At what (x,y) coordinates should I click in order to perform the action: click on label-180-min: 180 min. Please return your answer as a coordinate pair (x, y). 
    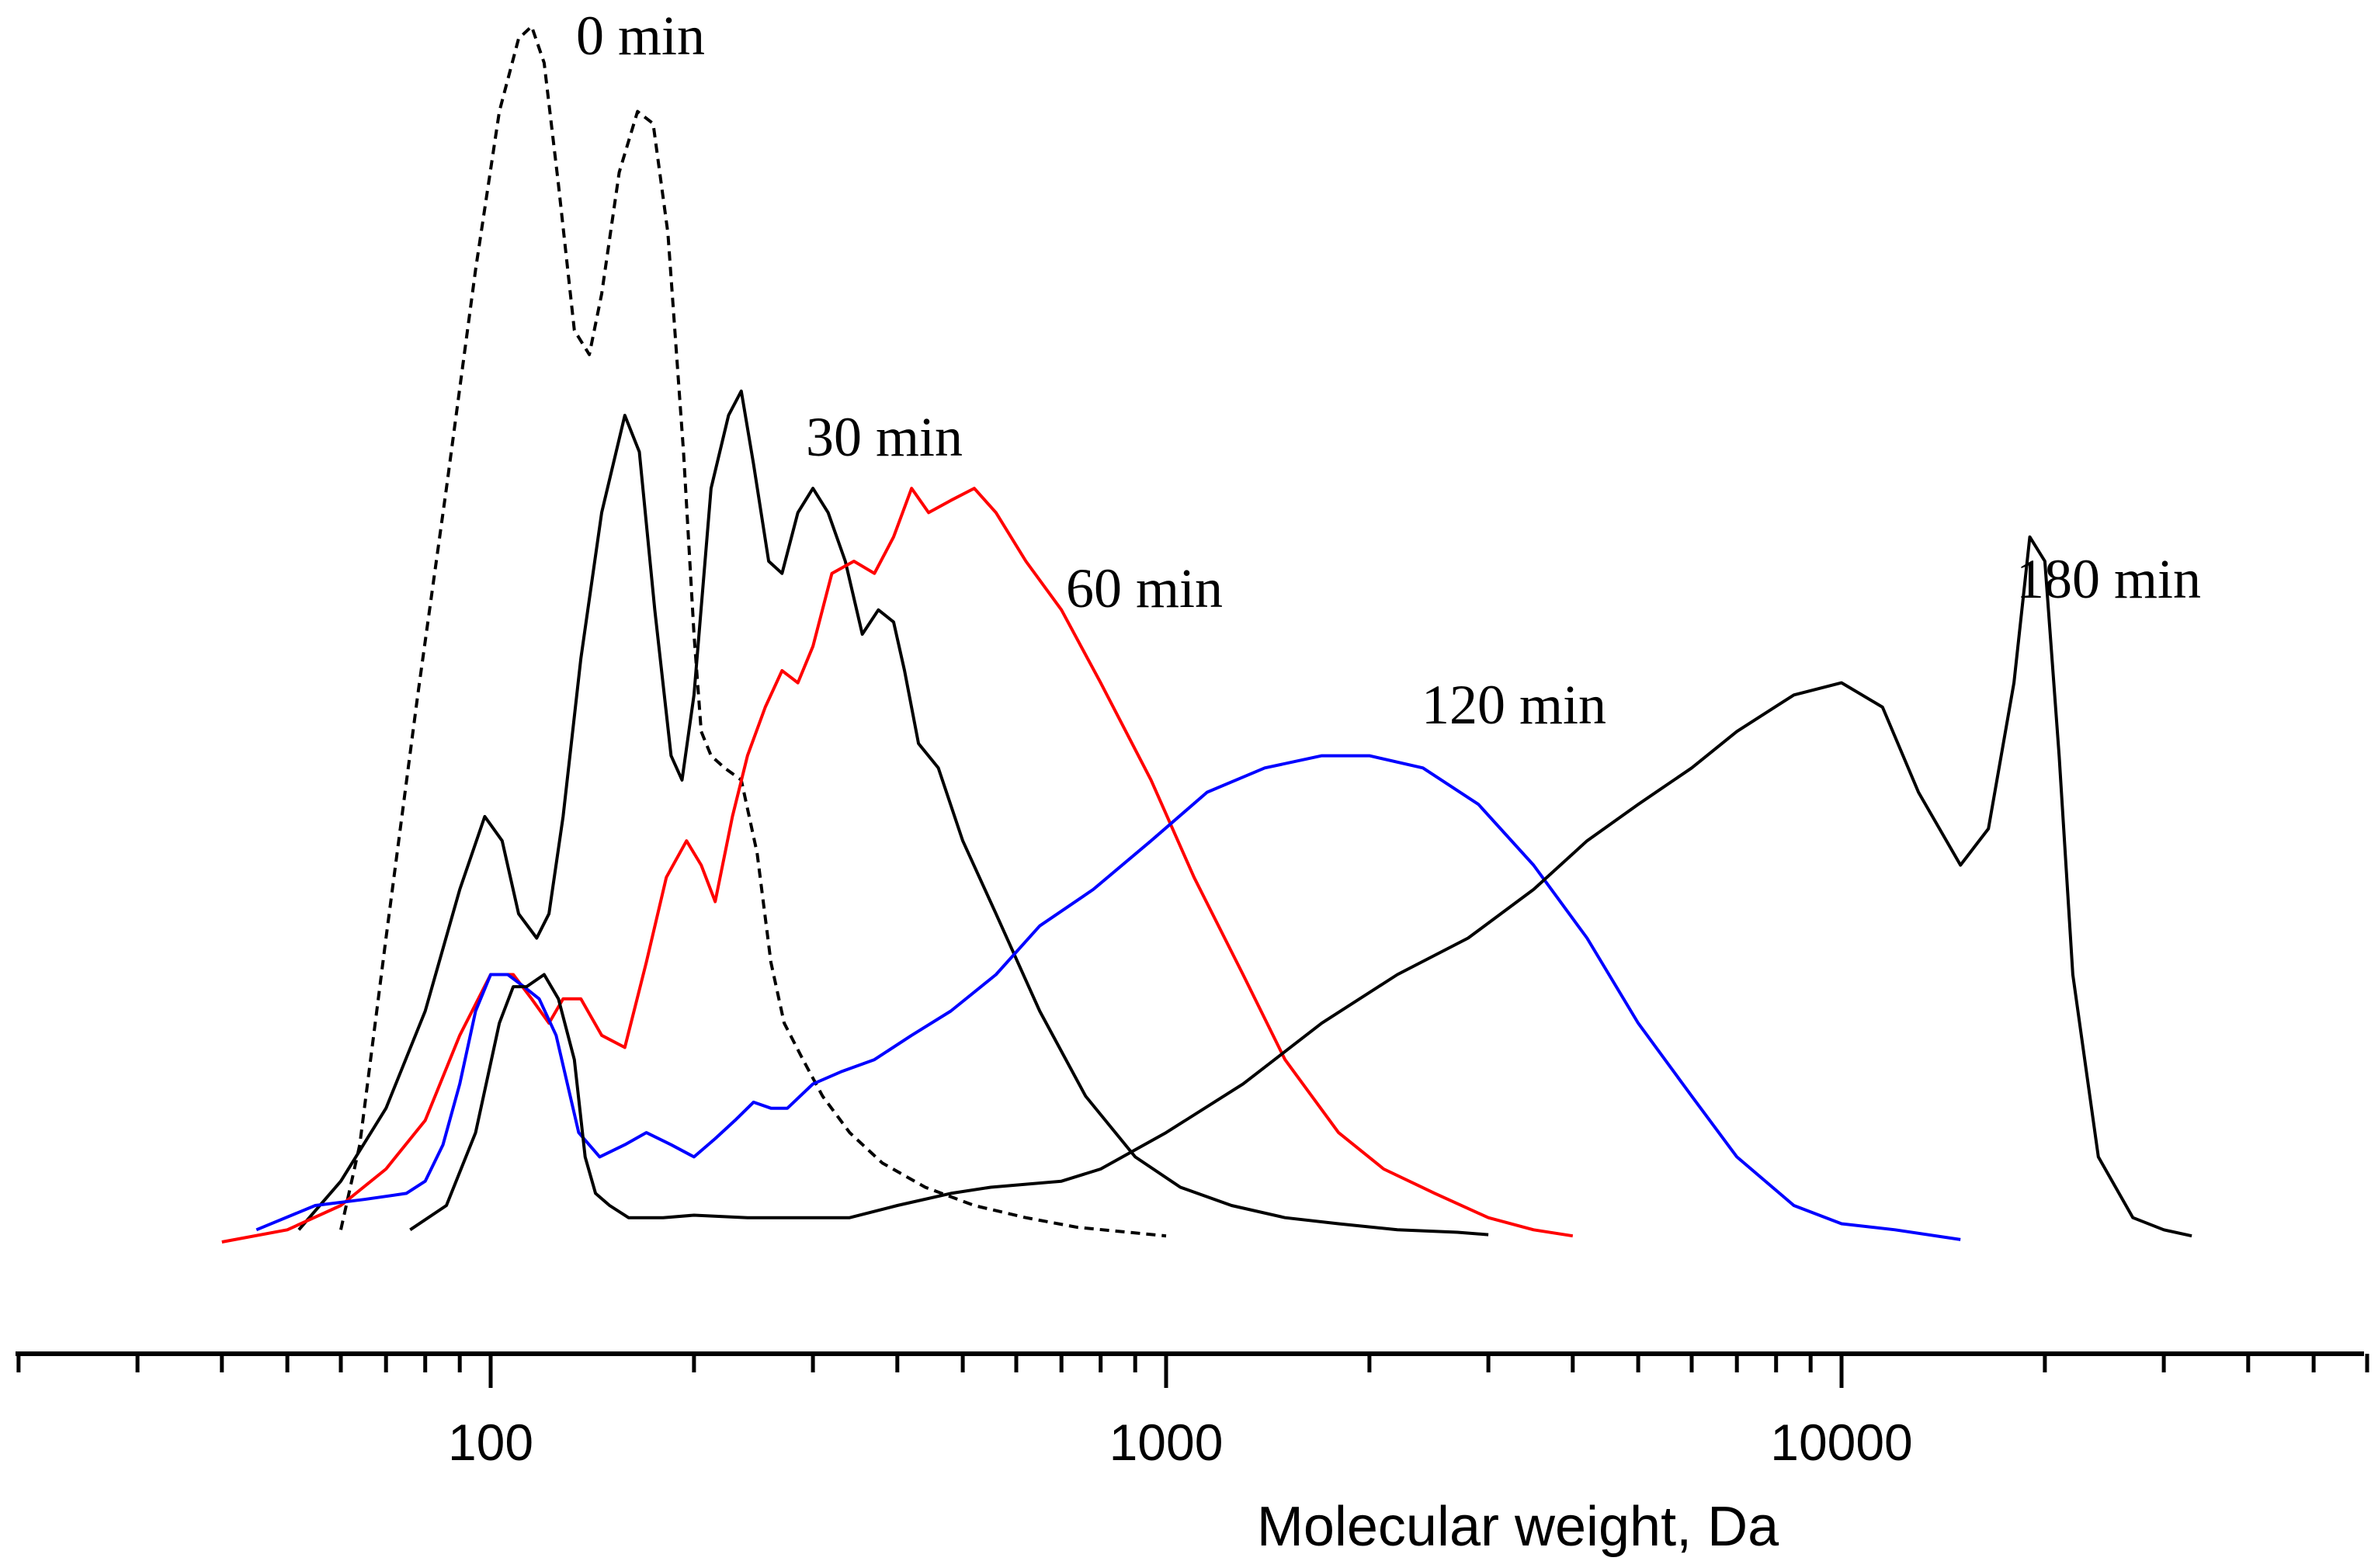
    Looking at the image, I should click on (2108, 579).